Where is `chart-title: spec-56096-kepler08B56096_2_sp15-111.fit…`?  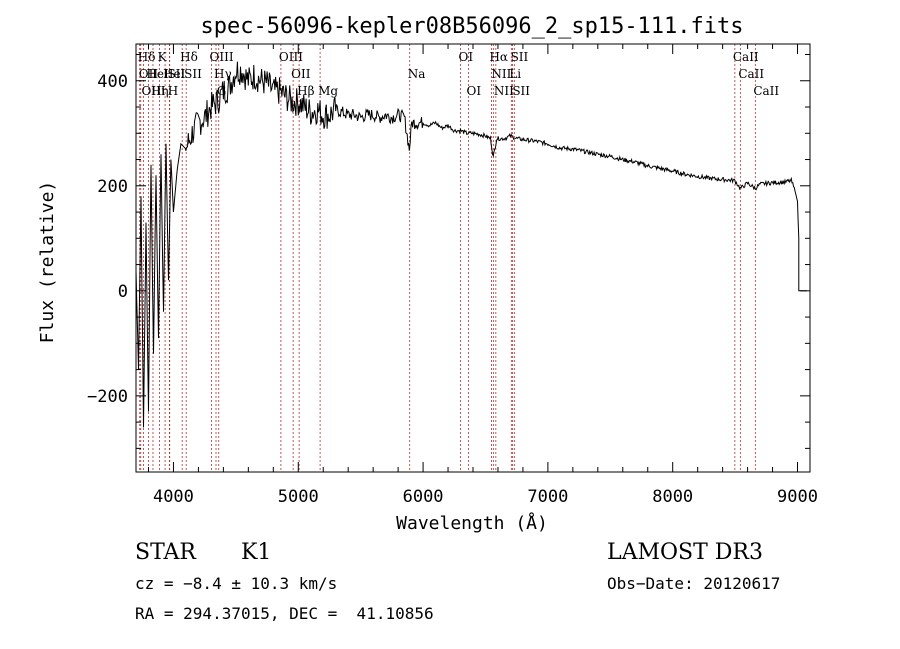 chart-title: spec-56096-kepler08B56096_2_sp15-111.fit… is located at coordinates (471, 26).